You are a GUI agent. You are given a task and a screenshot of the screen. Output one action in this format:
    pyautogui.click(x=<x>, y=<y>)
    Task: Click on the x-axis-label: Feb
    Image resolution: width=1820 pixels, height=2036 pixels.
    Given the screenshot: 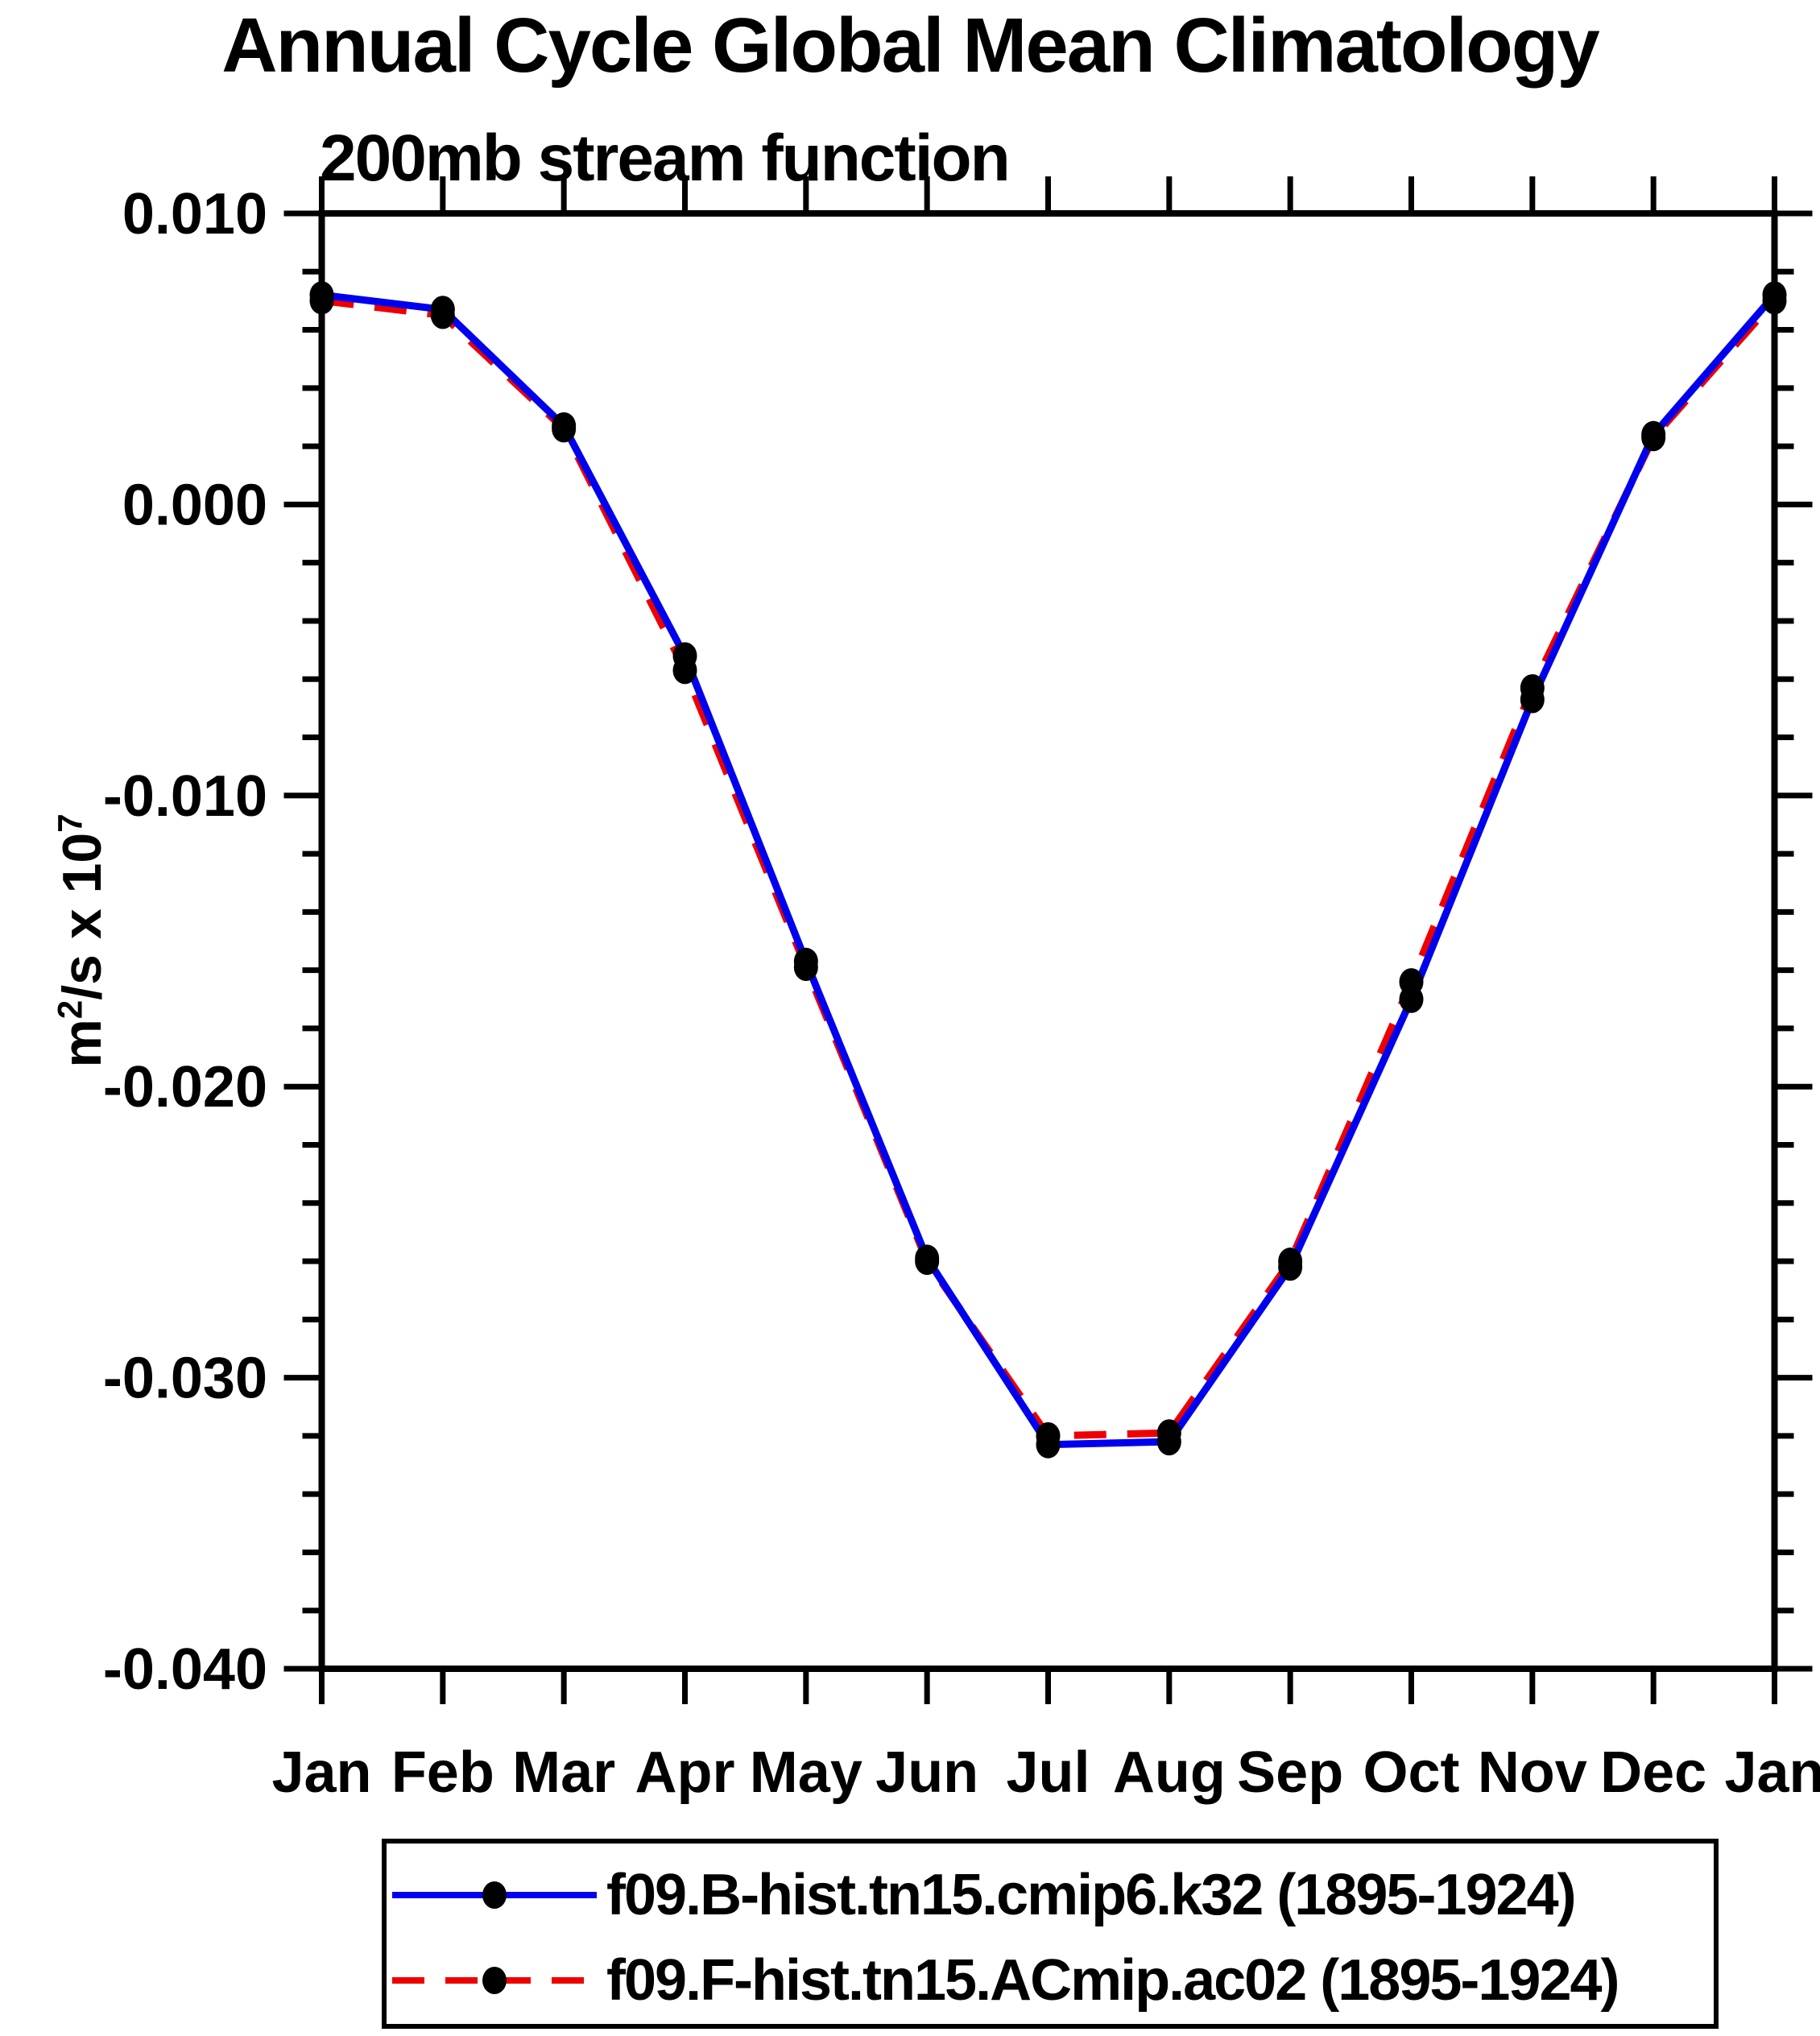 What is the action you would take?
    pyautogui.click(x=442, y=1772)
    